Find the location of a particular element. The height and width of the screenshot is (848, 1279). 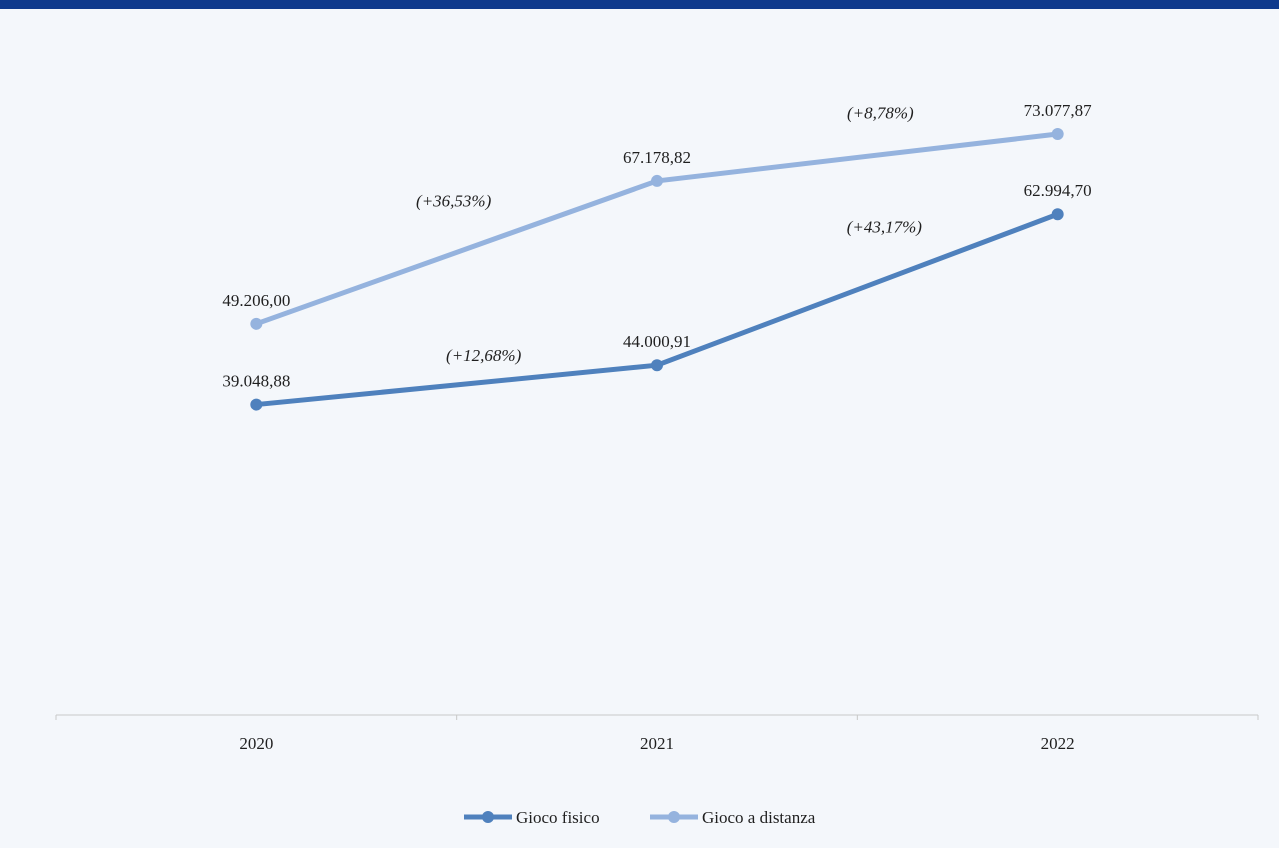

value-label: 39.048,88 is located at coordinates (256, 381).